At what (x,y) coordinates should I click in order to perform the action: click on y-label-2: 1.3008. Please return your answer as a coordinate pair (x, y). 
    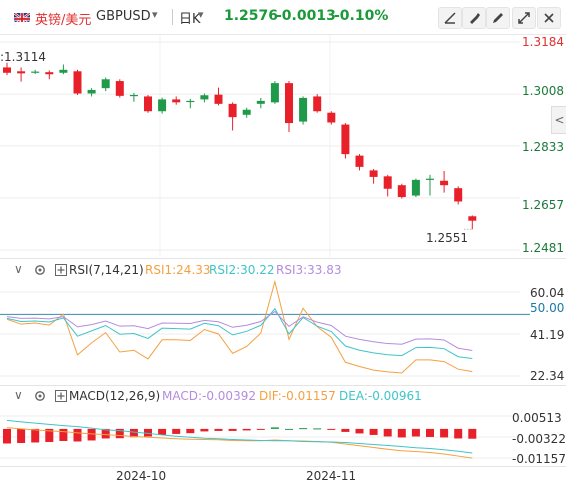
    Looking at the image, I should click on (543, 91).